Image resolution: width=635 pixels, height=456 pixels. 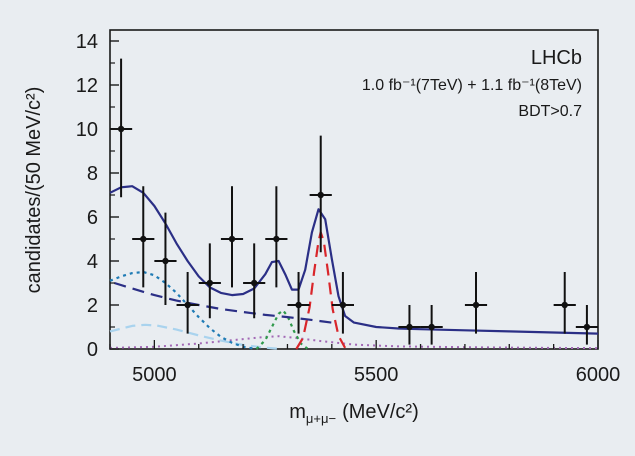 What do you see at coordinates (92, 306) in the screenshot?
I see `y-tick-label: 2` at bounding box center [92, 306].